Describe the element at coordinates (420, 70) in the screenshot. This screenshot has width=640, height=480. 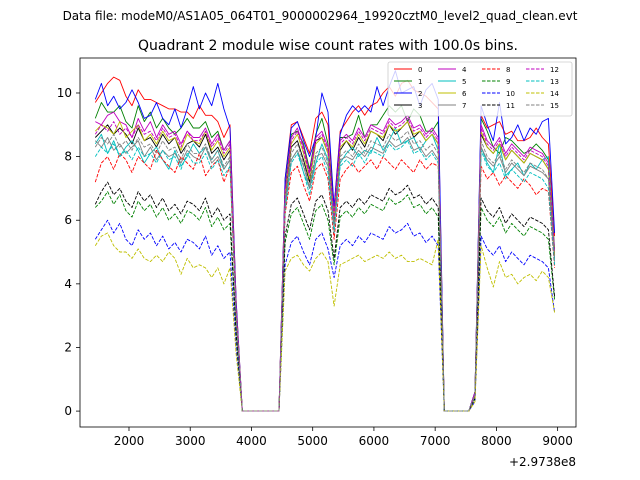
I see `legend-label-0: 0` at that location.